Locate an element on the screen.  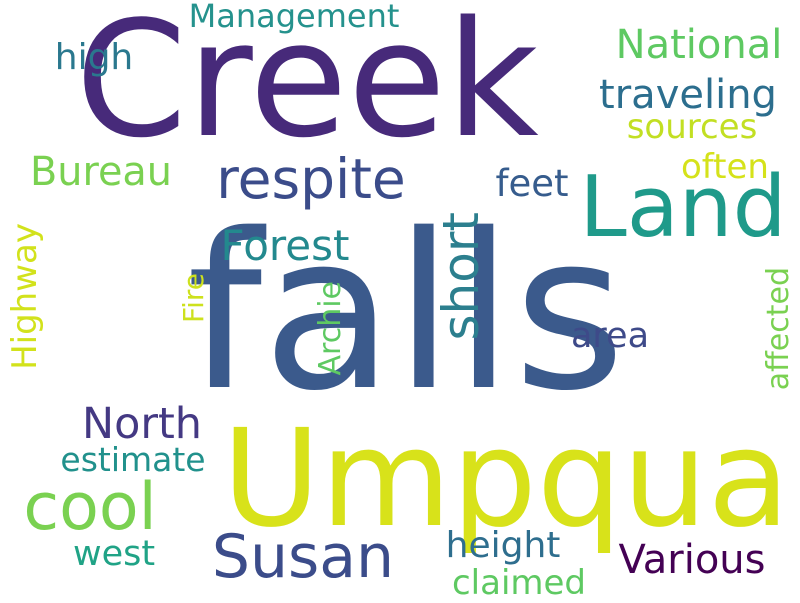
word-height: height is located at coordinates (503, 545).